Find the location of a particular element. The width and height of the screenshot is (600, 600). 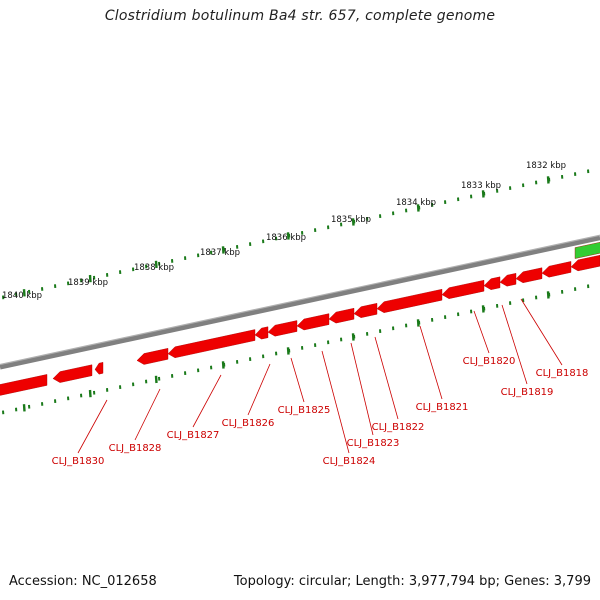

kbp-tick-label: 1840 kbp is located at coordinates (22, 296).